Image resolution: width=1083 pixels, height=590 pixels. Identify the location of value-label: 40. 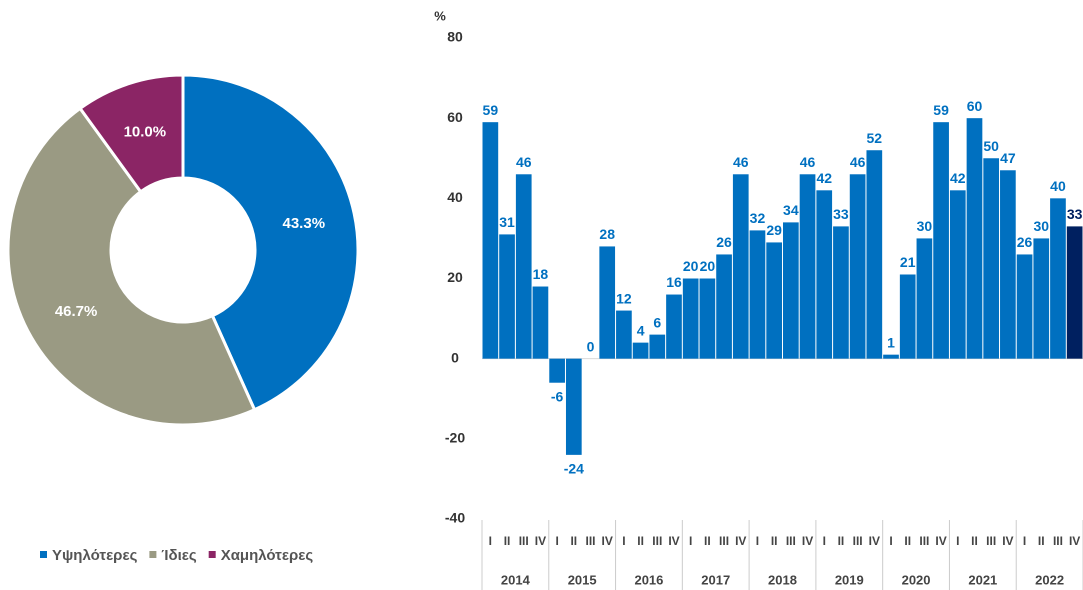
(1058, 186).